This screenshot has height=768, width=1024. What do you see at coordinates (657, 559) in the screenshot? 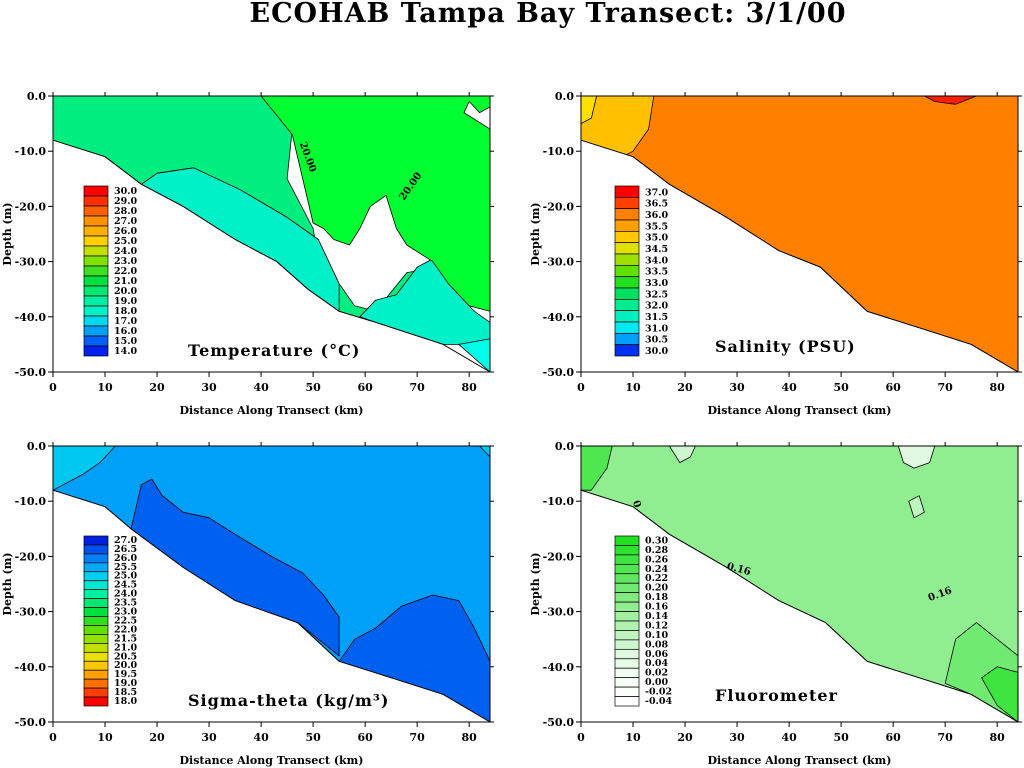
I see `legend-label: 0.26` at bounding box center [657, 559].